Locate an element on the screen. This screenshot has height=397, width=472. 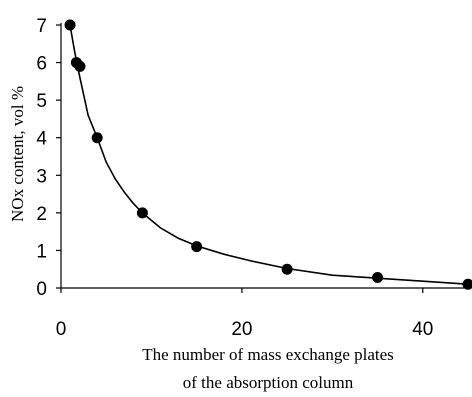
y-tick-label: 5 is located at coordinates (41, 101).